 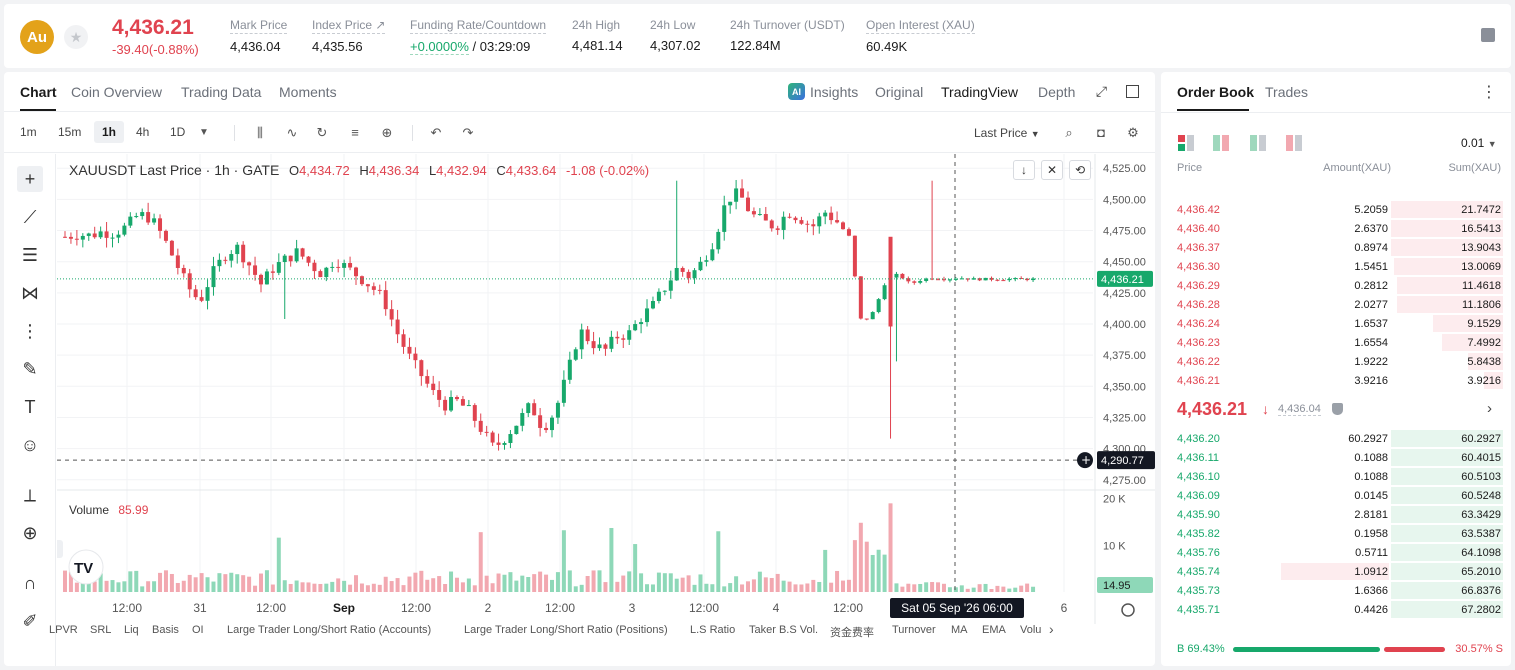 What do you see at coordinates (1069, 132) in the screenshot?
I see `search-icon: ⌕` at bounding box center [1069, 132].